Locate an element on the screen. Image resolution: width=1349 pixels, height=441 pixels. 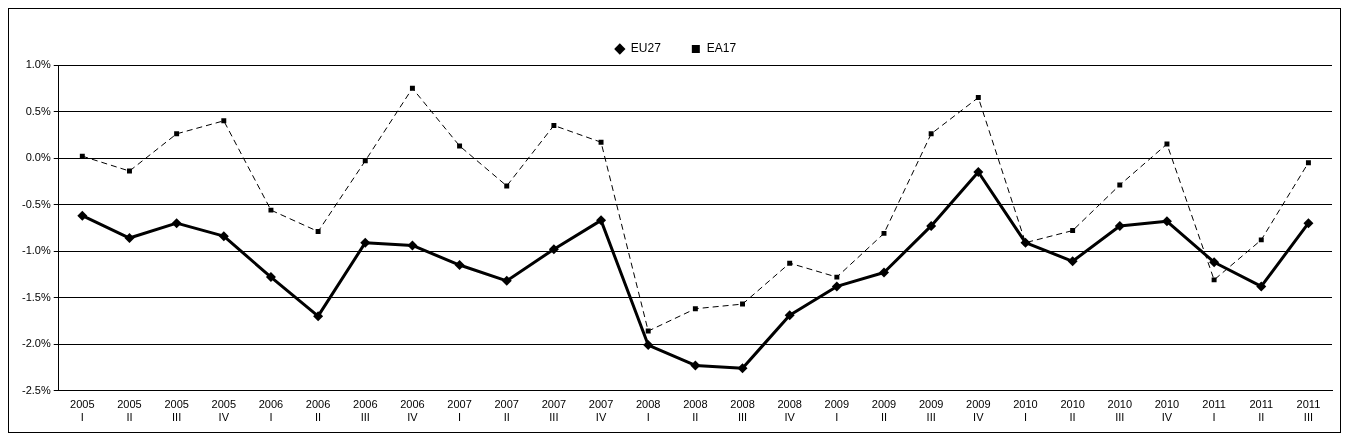
x-tick-label: 2011 II is located at coordinates (1261, 411).